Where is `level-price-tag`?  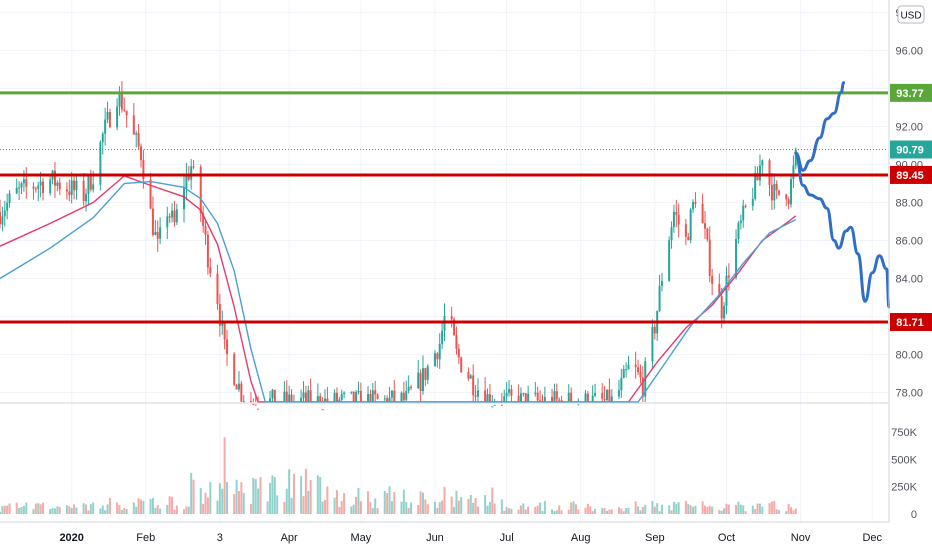 level-price-tag is located at coordinates (911, 322).